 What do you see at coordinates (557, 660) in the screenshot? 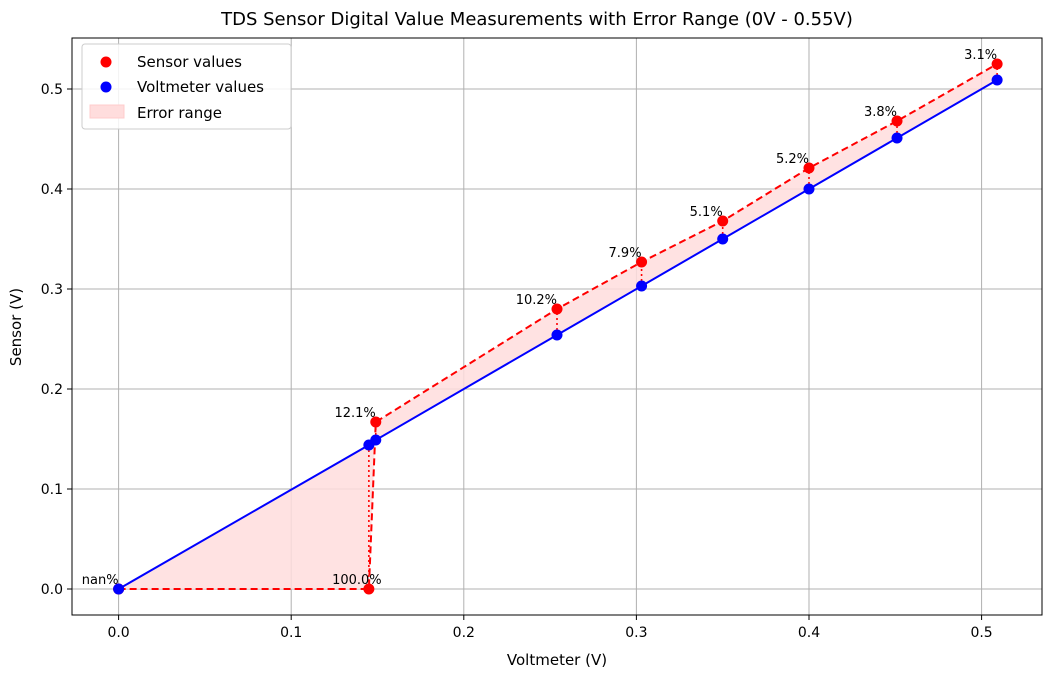
I see `x-axis-label: Voltmeter (V)` at bounding box center [557, 660].